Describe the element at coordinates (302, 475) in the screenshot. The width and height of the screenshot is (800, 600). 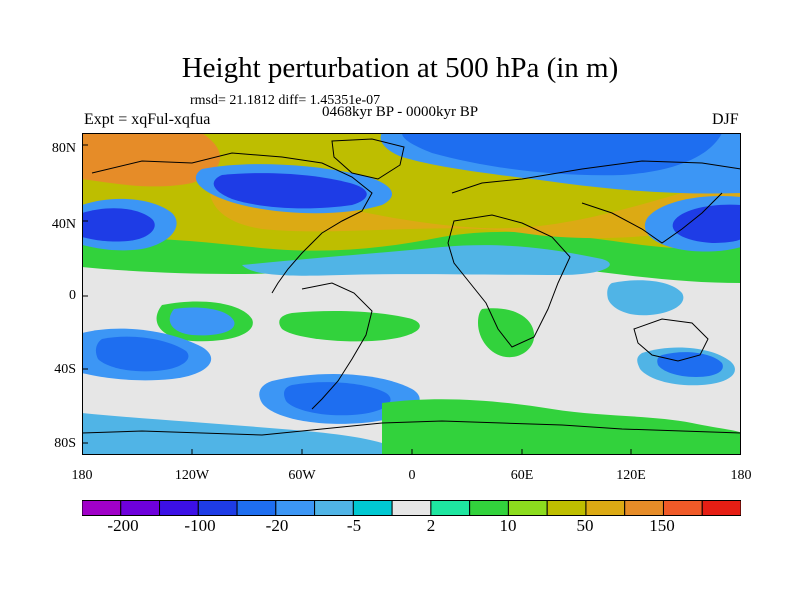
I see `lon-tick-60w: 60W` at that location.